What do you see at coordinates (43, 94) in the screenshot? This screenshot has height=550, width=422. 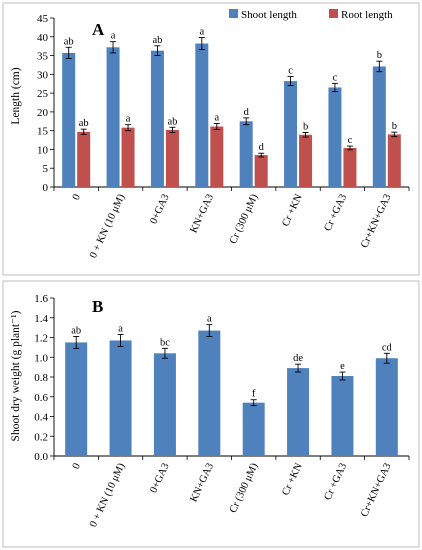 I see `y-tick-label: 25` at bounding box center [43, 94].